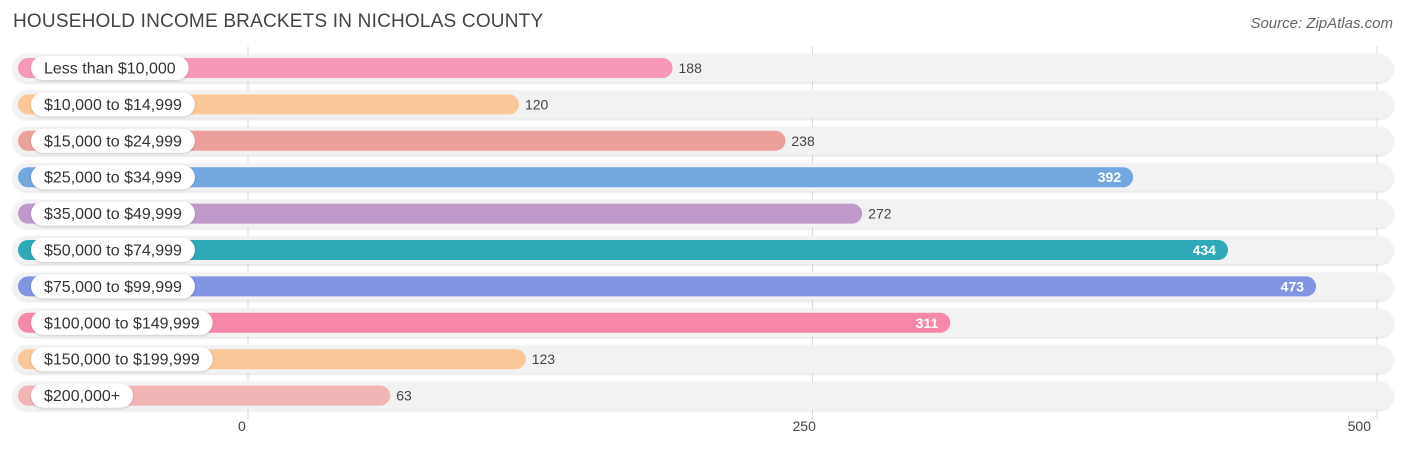  Describe the element at coordinates (803, 141) in the screenshot. I see `value-label: 238` at that location.